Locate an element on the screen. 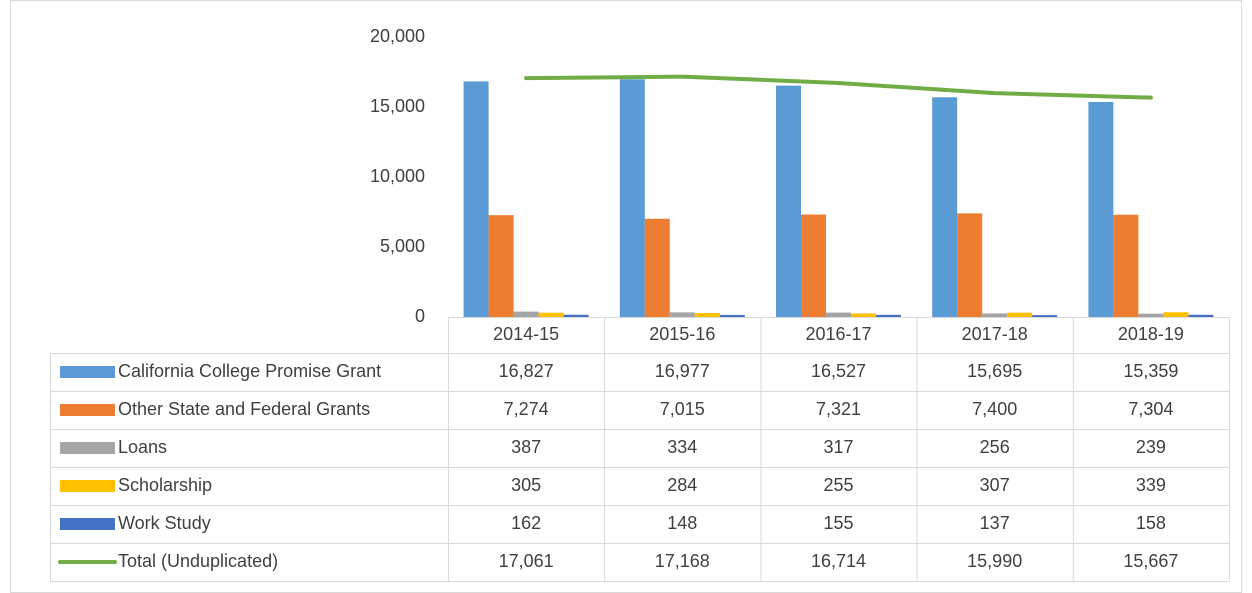  table-value: 307 is located at coordinates (995, 485).